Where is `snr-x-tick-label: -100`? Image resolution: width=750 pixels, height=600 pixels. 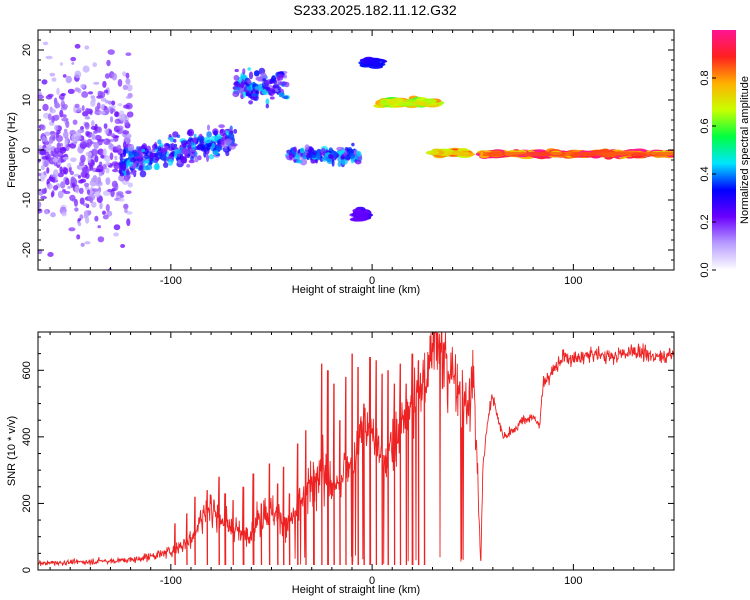 snr-x-tick-label: -100 is located at coordinates (171, 581).